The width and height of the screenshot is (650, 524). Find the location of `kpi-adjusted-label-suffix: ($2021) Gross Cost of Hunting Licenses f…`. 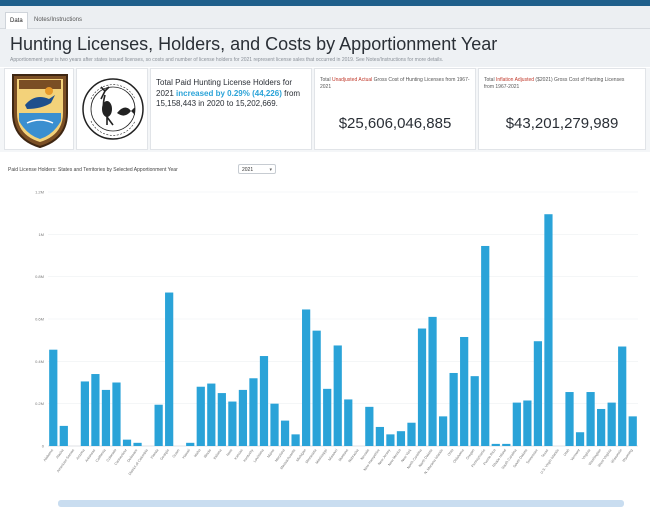

kpi-adjusted-label-suffix: ($2021) Gross Cost of Hunting Licenses f… is located at coordinates (554, 83).